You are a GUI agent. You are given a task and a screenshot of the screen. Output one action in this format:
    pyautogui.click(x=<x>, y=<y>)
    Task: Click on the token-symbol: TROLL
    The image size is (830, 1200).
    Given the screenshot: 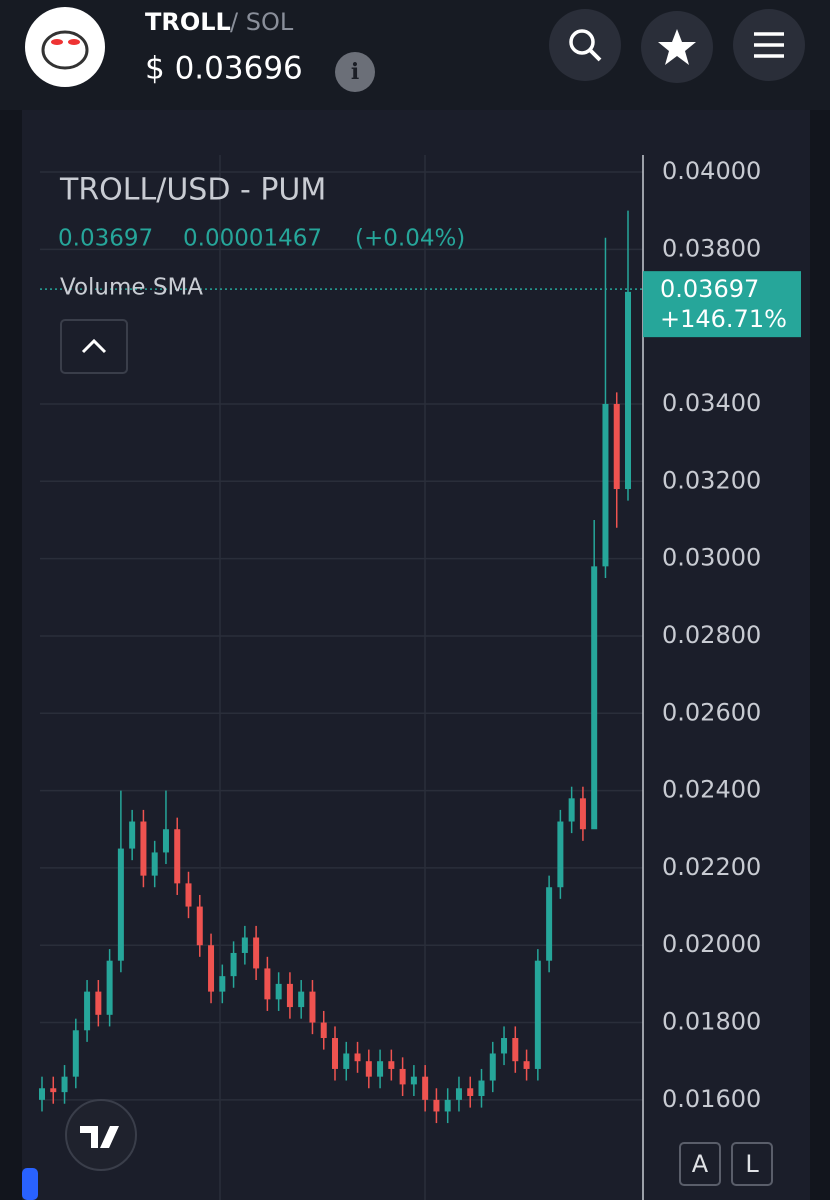 What is the action you would take?
    pyautogui.click(x=188, y=22)
    